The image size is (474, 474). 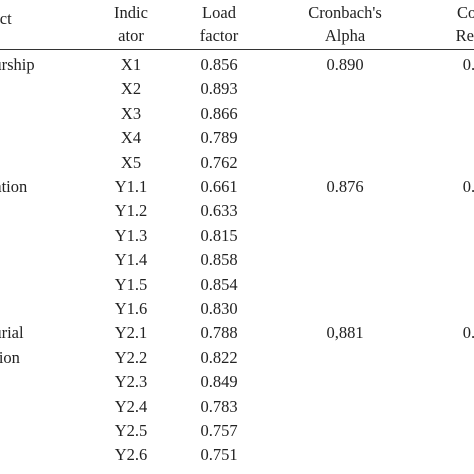 What do you see at coordinates (131, 235) in the screenshot?
I see `indicator-cell: Y1.3` at bounding box center [131, 235].